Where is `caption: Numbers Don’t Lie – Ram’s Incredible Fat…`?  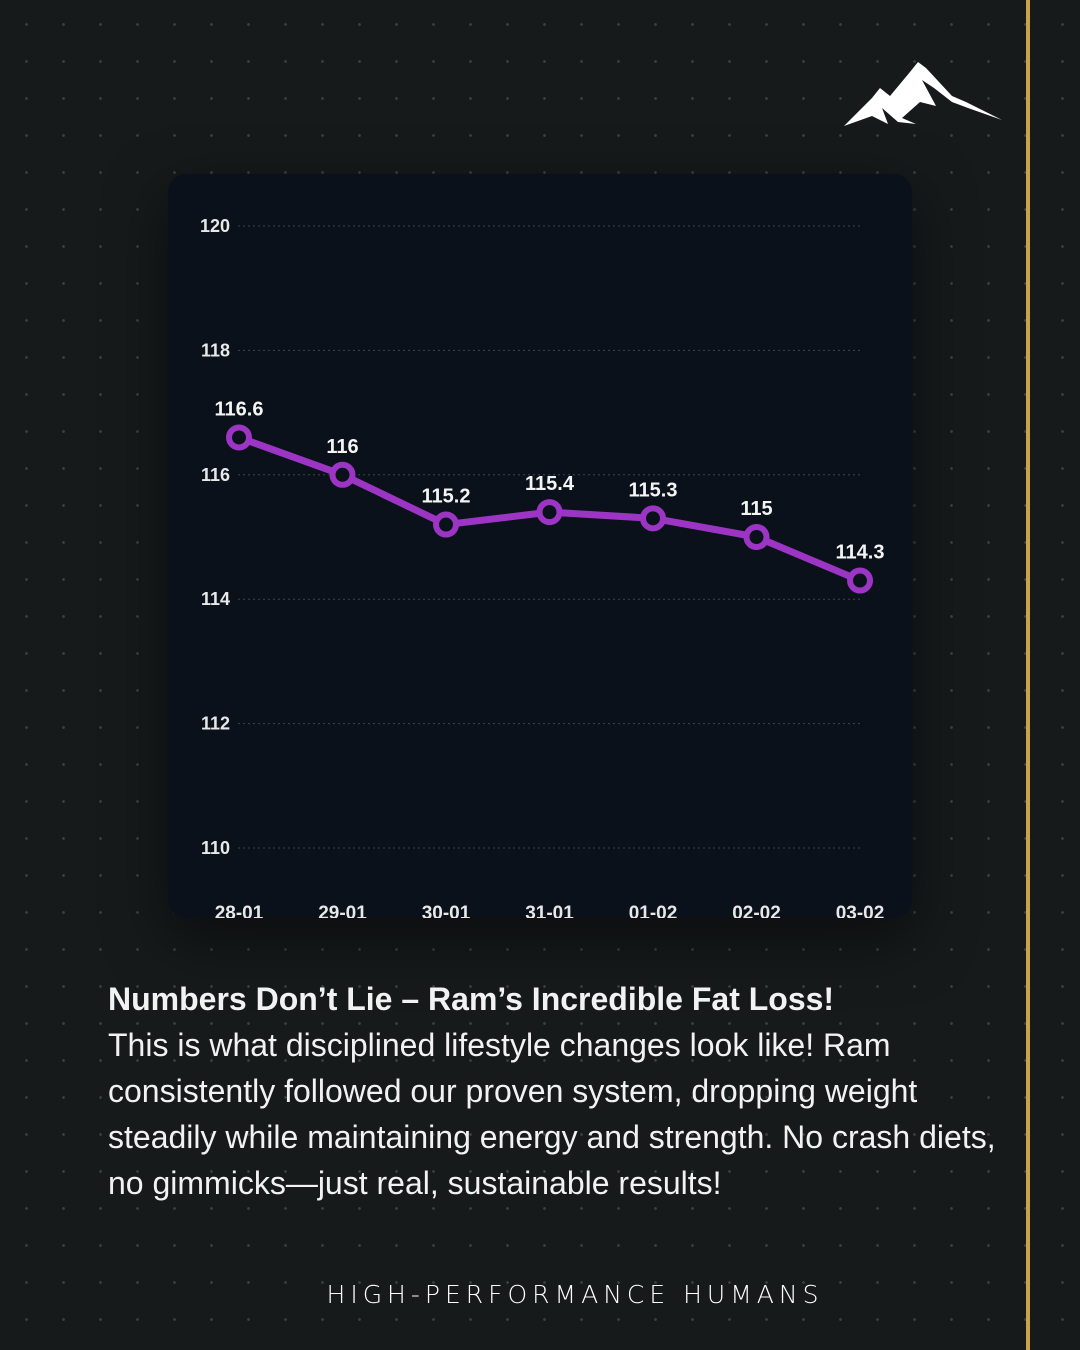 caption: Numbers Don’t Lie – Ram’s Incredible Fat… is located at coordinates (558, 1091).